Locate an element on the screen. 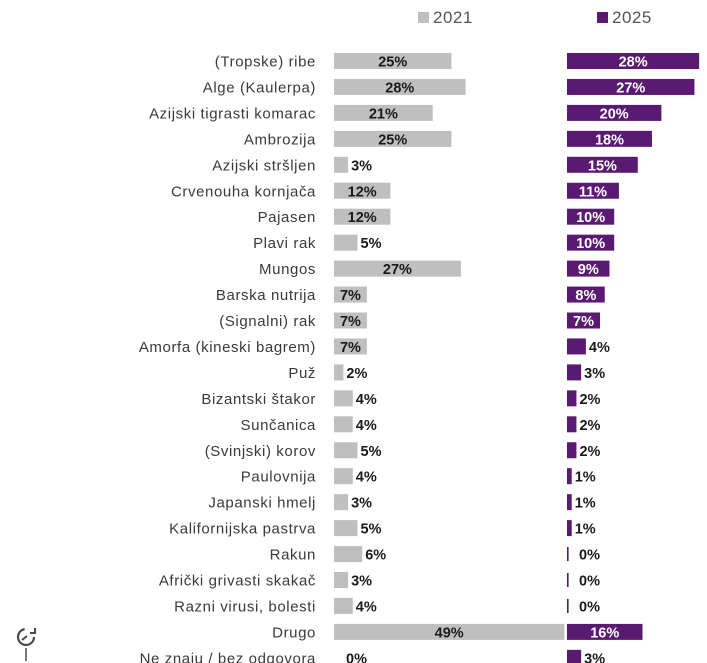 The width and height of the screenshot is (707, 663). data-label-2025-barska-nutrija: 8% is located at coordinates (585, 296).